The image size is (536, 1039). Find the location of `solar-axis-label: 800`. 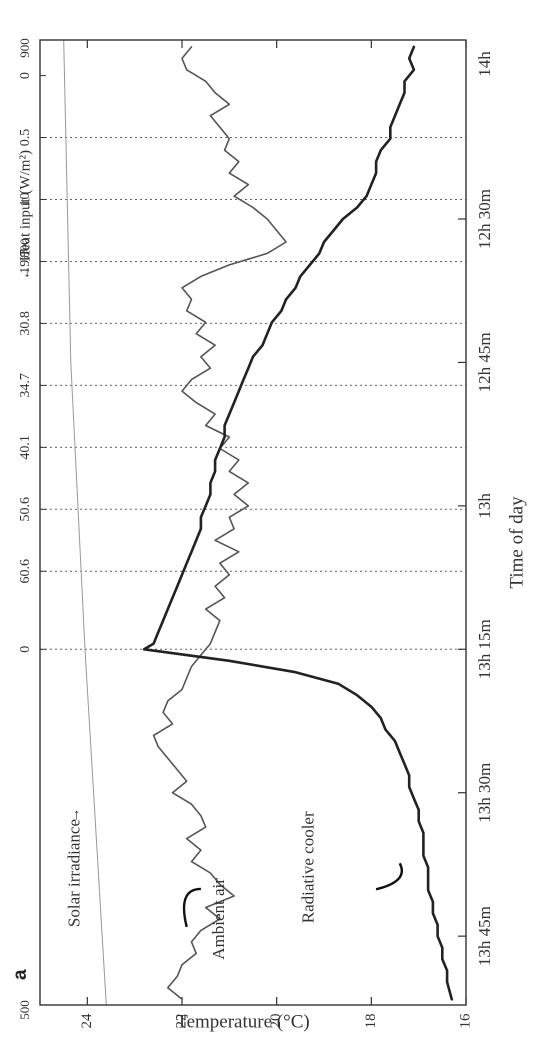

solar-axis-label: 800 is located at coordinates (24, 248).